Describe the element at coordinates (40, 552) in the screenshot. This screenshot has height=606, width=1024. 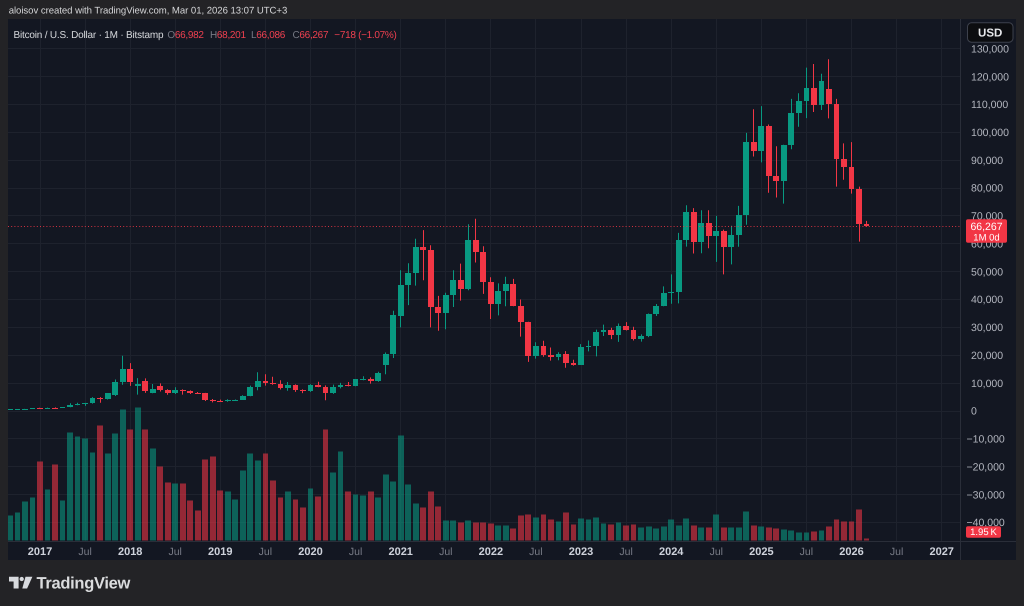
I see `svg-text: 2017` at that location.